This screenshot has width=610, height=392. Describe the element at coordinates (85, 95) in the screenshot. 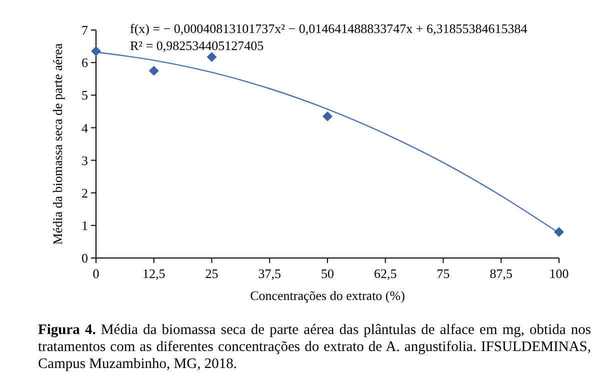

I see `y-tick-label: 5` at that location.